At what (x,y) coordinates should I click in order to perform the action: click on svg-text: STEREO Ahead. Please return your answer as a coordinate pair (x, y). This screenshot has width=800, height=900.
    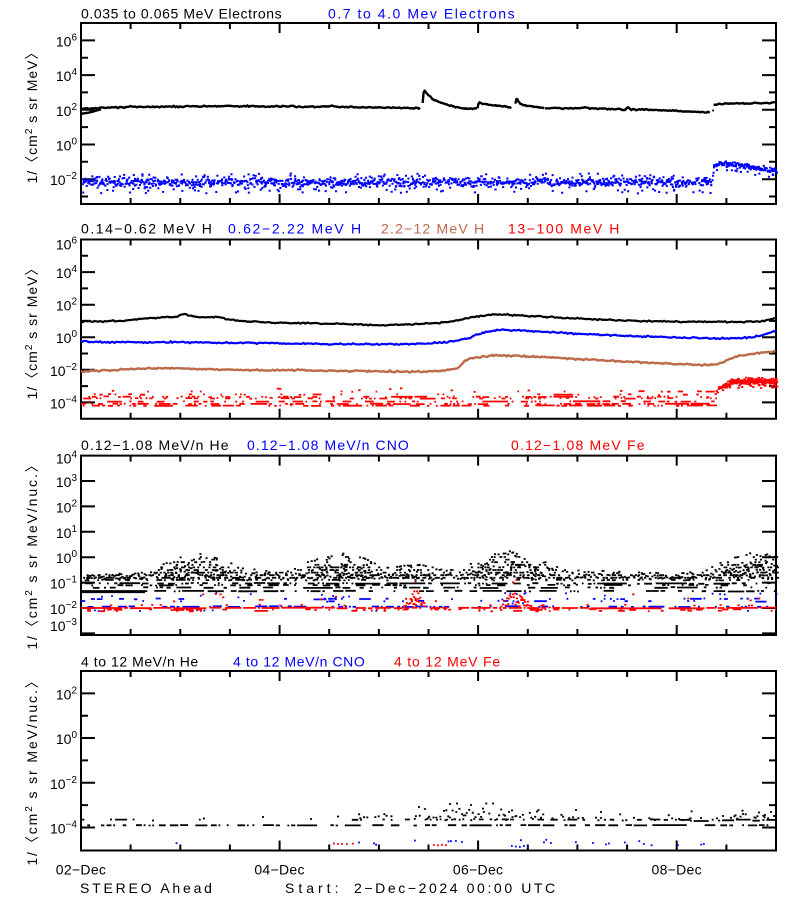
    Looking at the image, I should click on (147, 888).